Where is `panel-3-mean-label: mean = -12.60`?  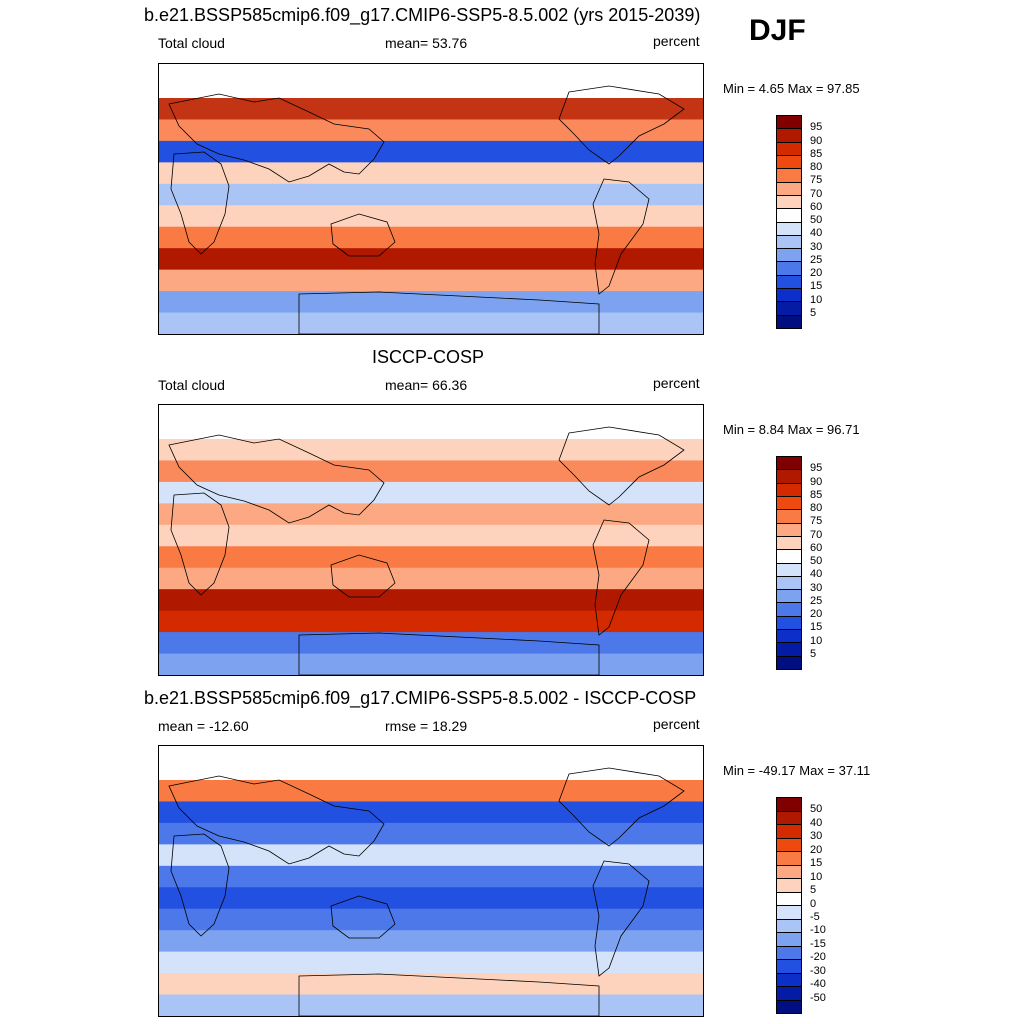
panel-3-mean-label: mean = -12.60 is located at coordinates (203, 726).